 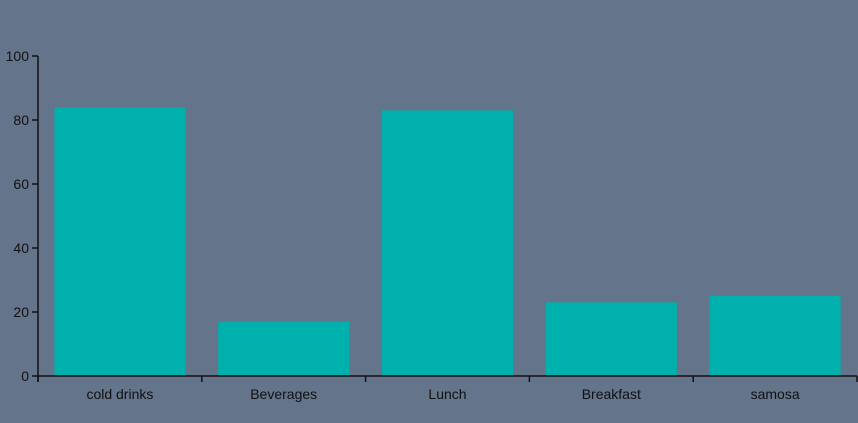 I want to click on y-tick-label-3: 60, so click(x=21, y=184).